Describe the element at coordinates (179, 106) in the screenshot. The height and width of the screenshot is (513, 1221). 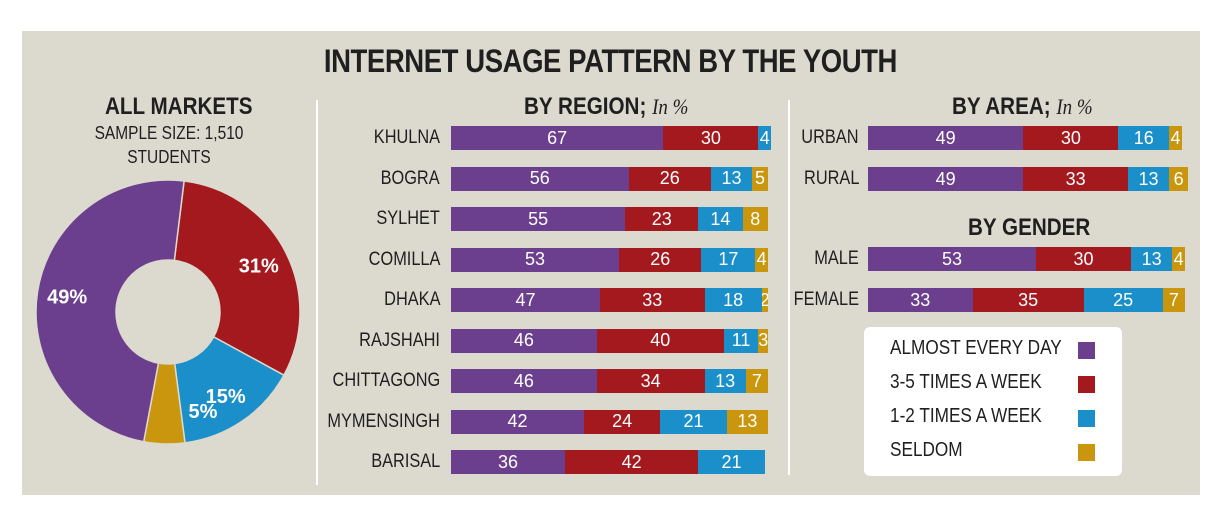
I see `all-markets-heading: ALL MARKETS` at that location.